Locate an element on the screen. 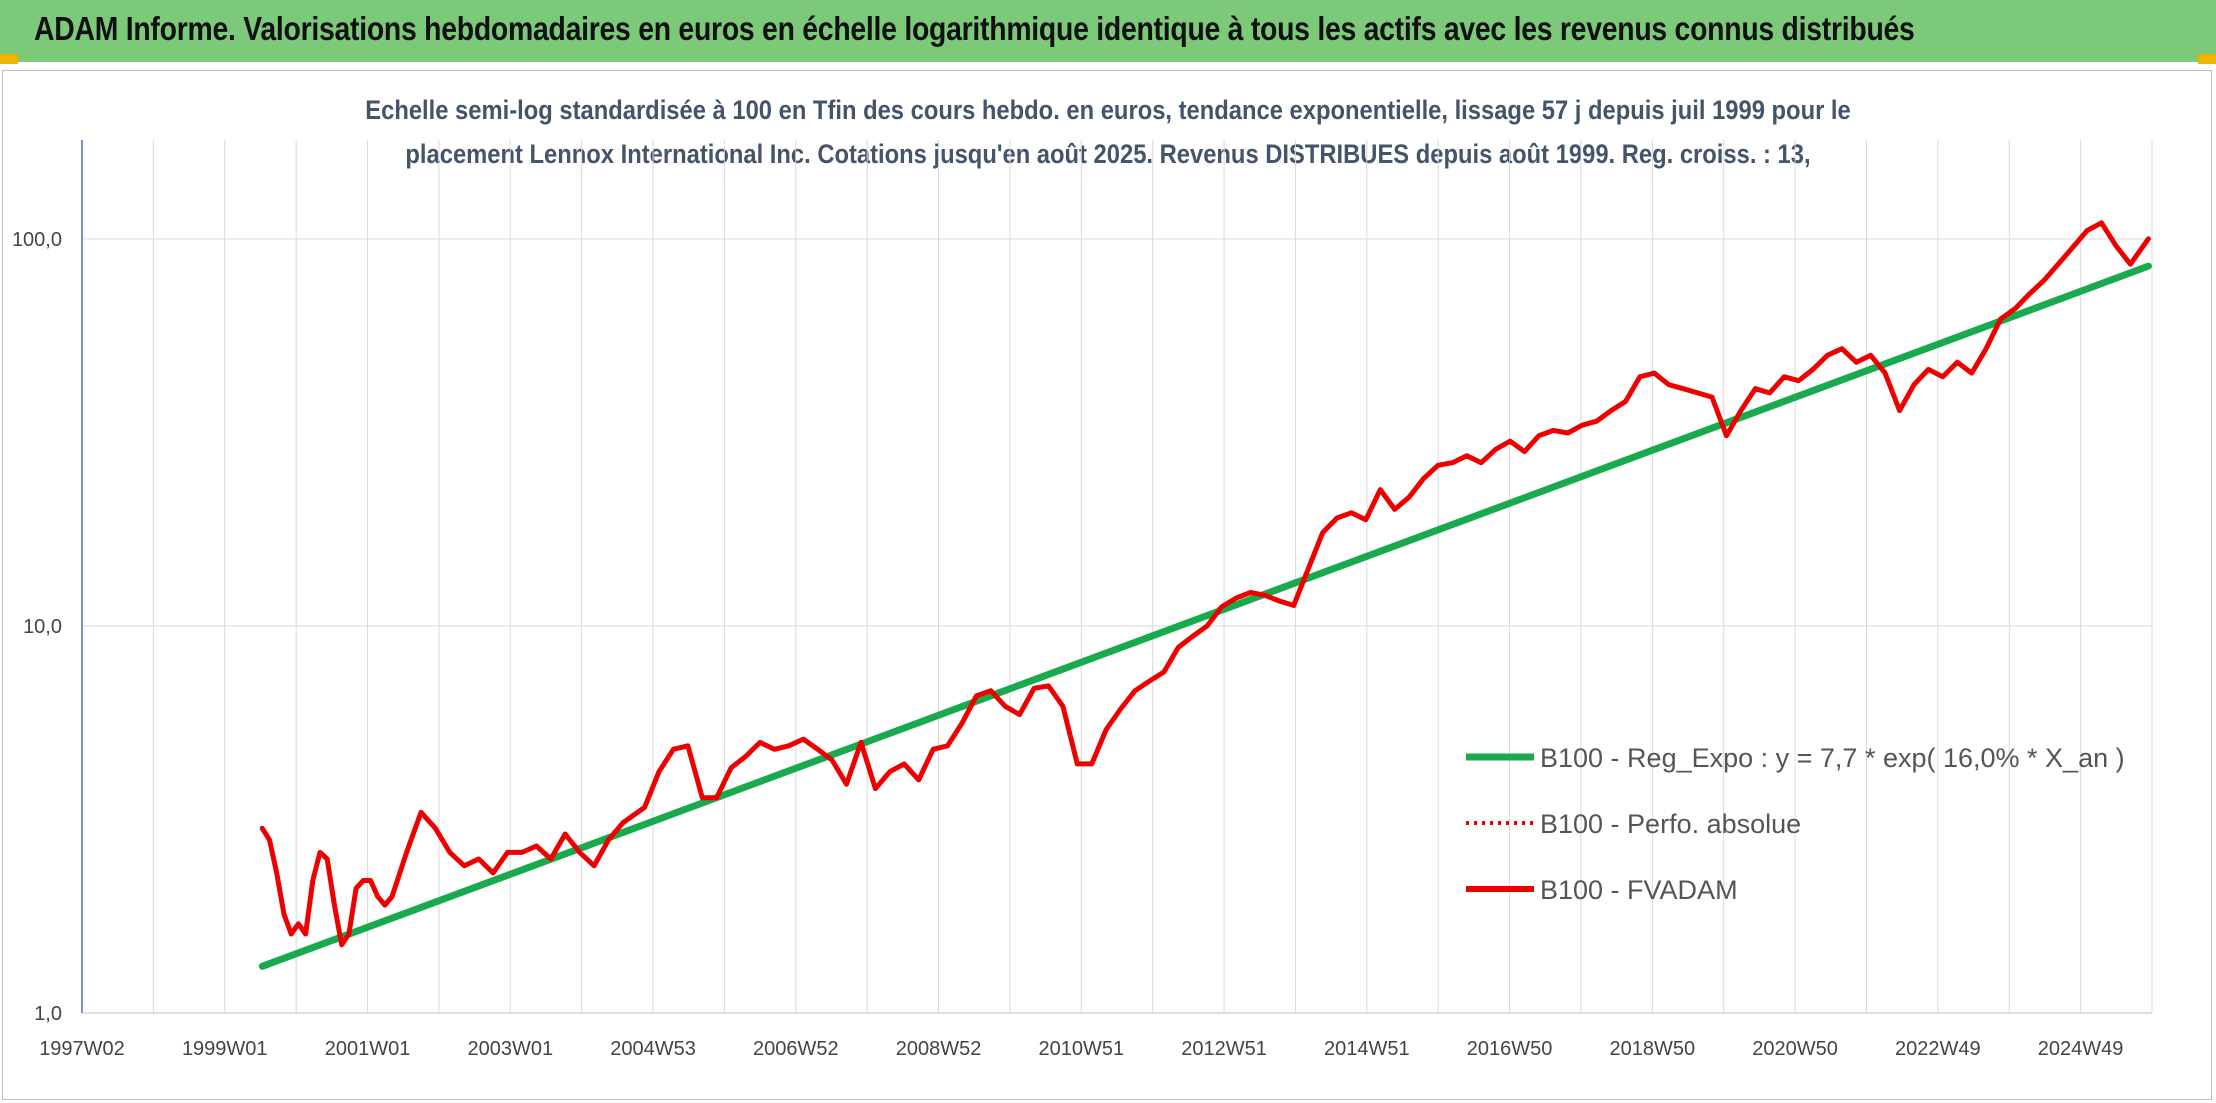 This screenshot has width=2216, height=1103. legend-entry-perfo: B100 - Perfo. absolue is located at coordinates (1633, 824).